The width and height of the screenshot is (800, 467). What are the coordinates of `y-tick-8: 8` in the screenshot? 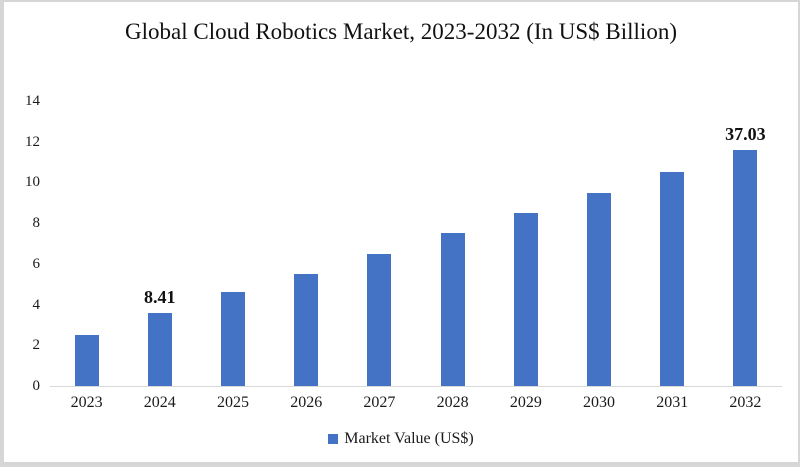 It's located at (36, 223).